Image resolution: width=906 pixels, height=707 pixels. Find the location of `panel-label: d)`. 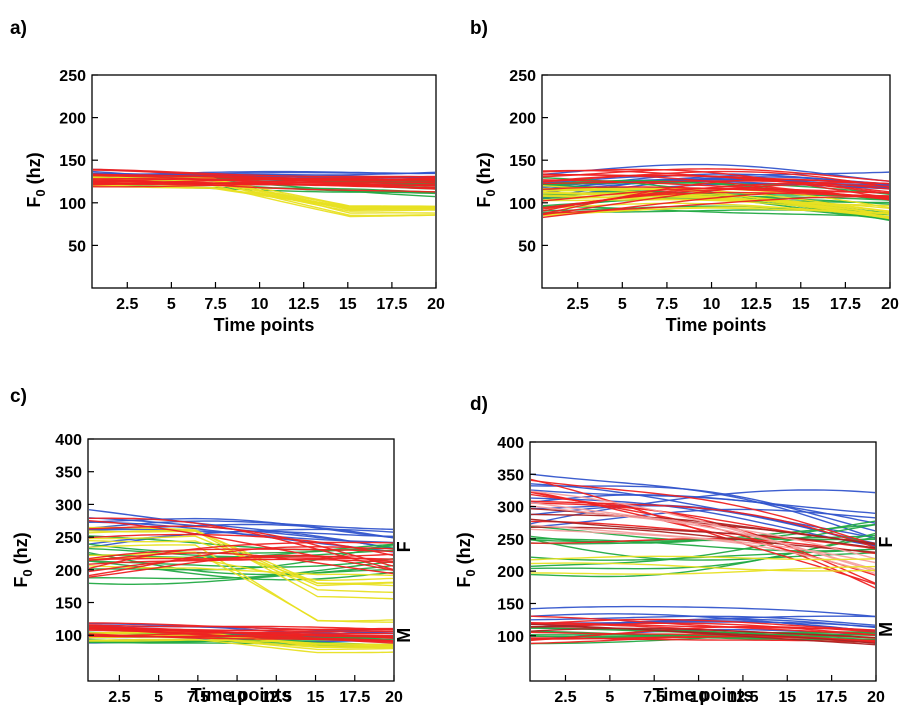

panel-label: d) is located at coordinates (479, 404).